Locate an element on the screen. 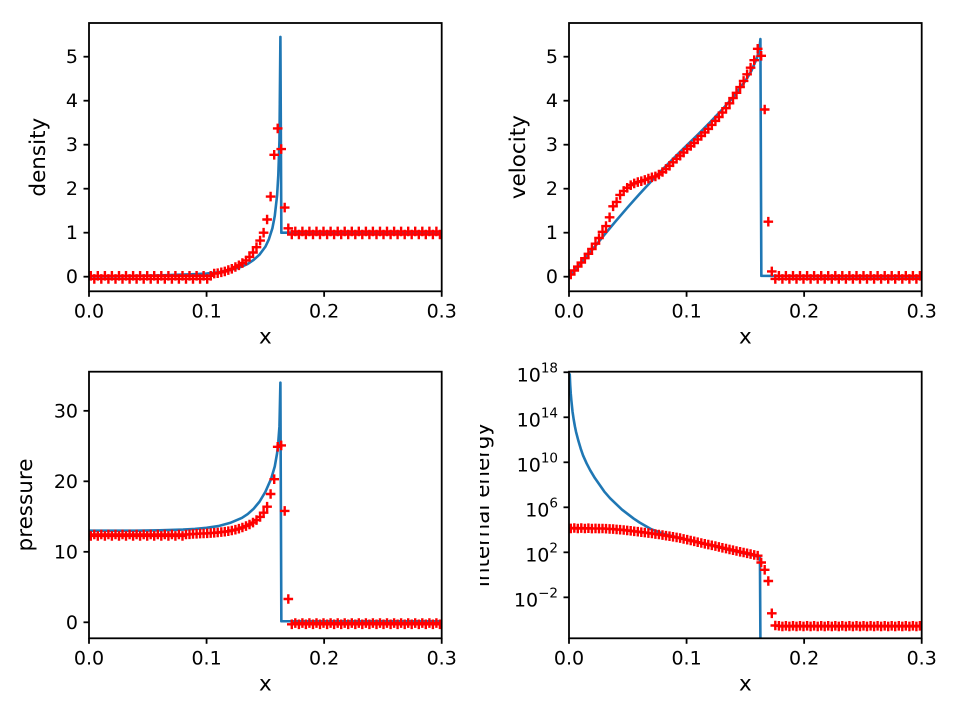 The height and width of the screenshot is (720, 960). density-x-axis: 0.0 0.1 0.2 0.3 is located at coordinates (265, 306).